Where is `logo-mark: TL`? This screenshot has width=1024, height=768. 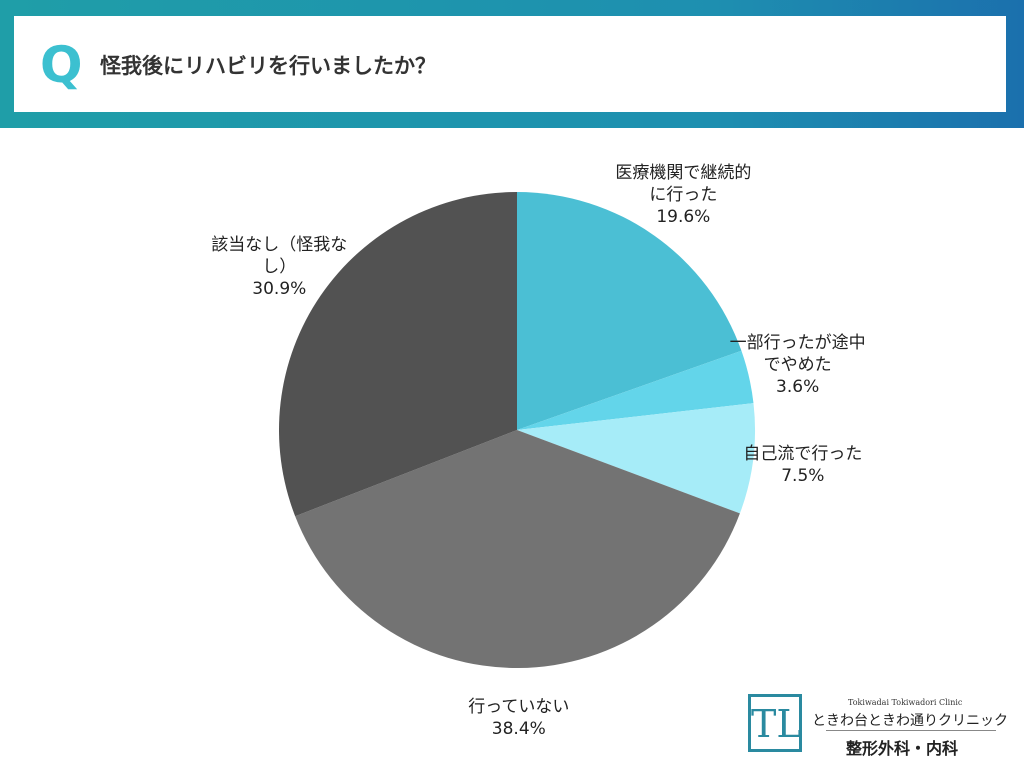 logo-mark: TL is located at coordinates (775, 723).